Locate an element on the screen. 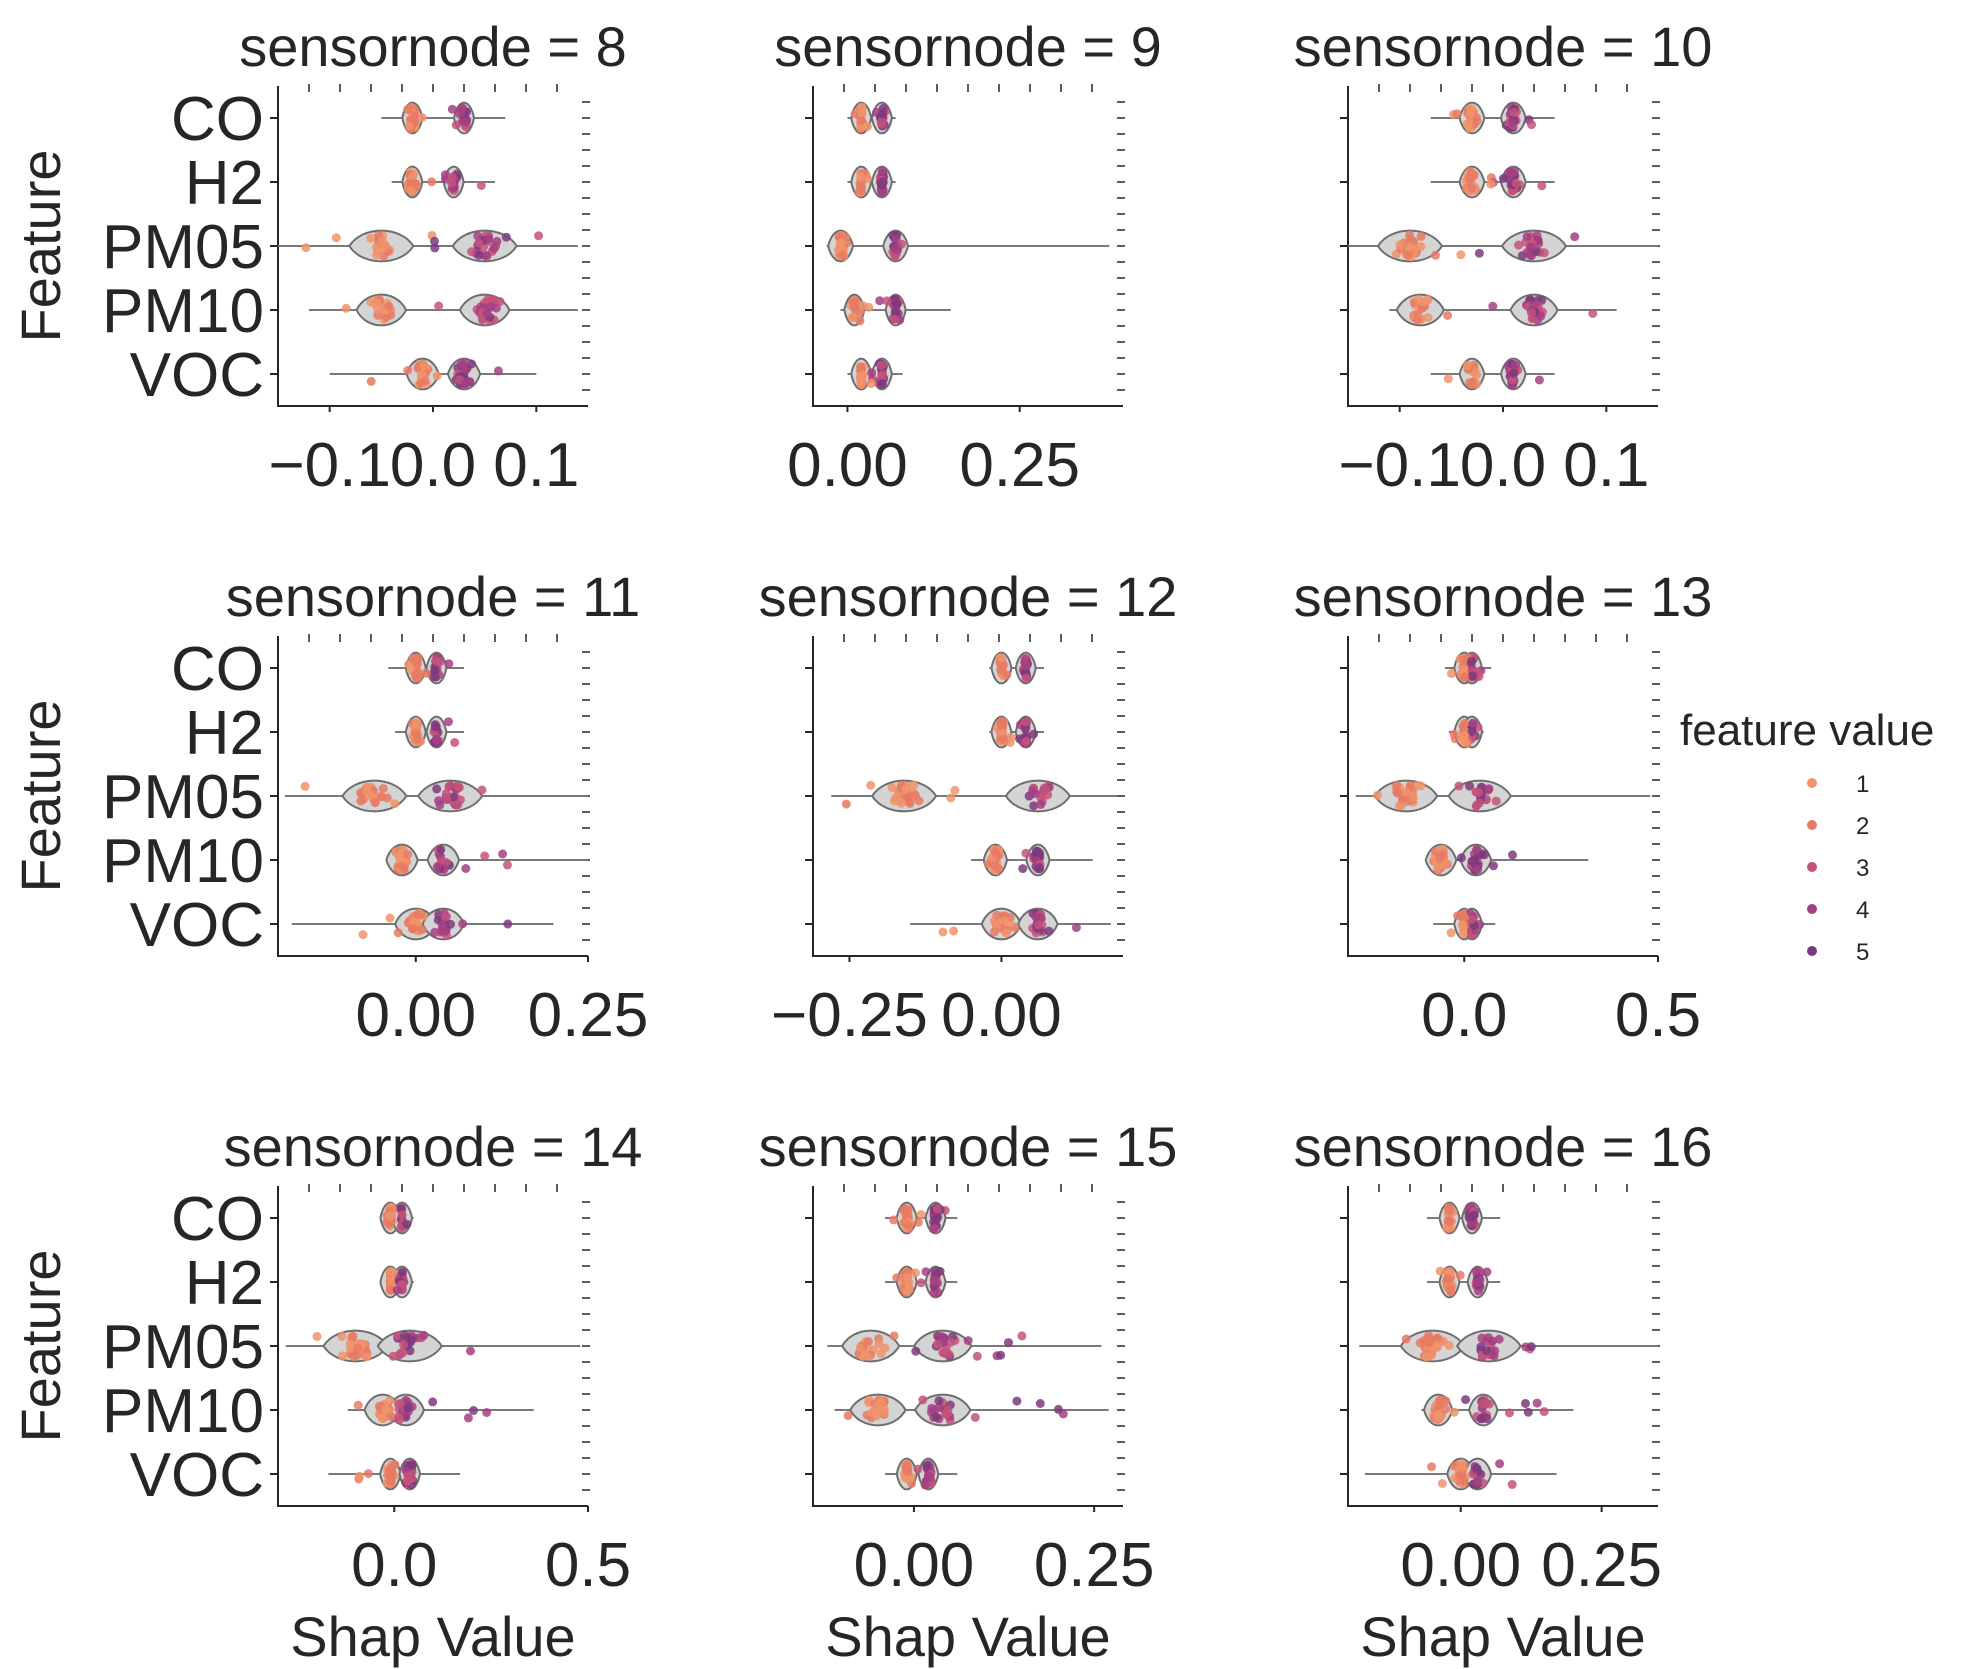 This screenshot has width=1984, height=1669. x-tick-label: 0.1 is located at coordinates (536, 465).